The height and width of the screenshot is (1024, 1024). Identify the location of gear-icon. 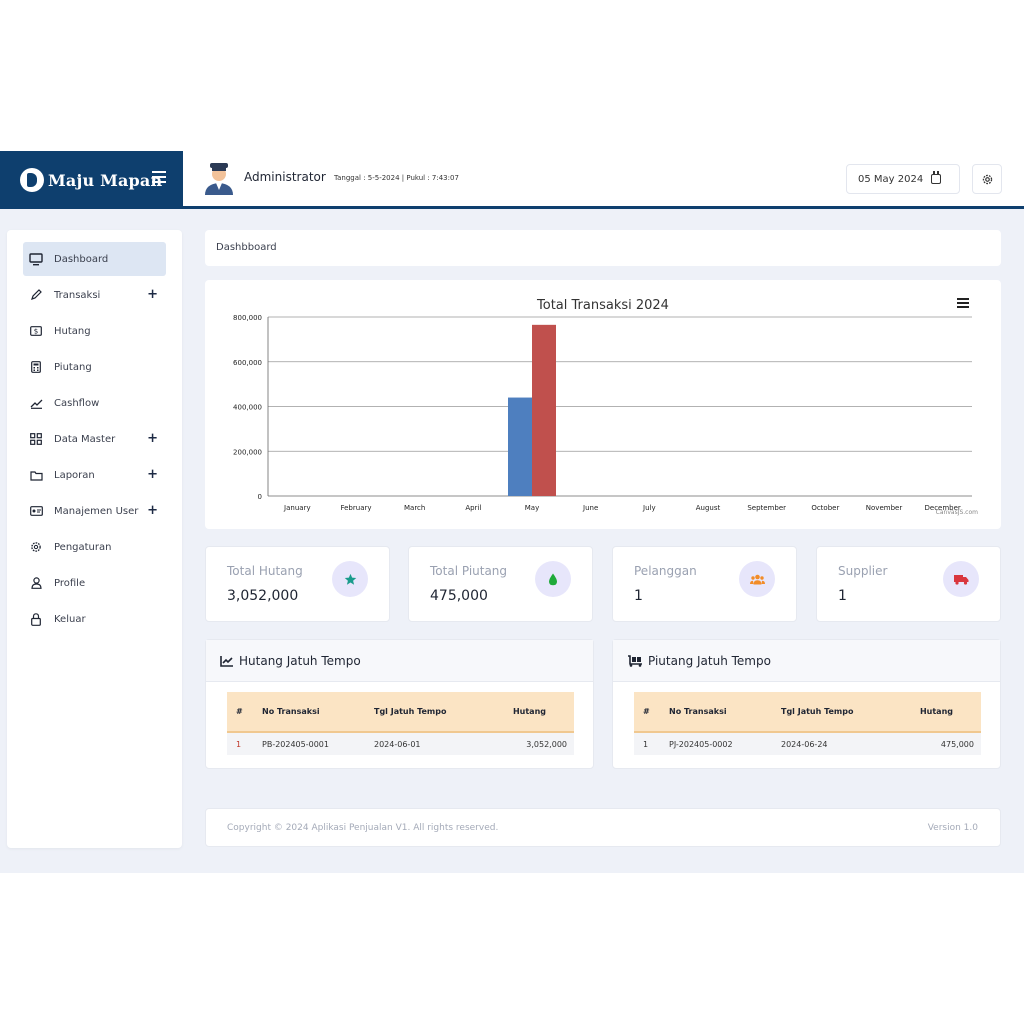
(987, 179).